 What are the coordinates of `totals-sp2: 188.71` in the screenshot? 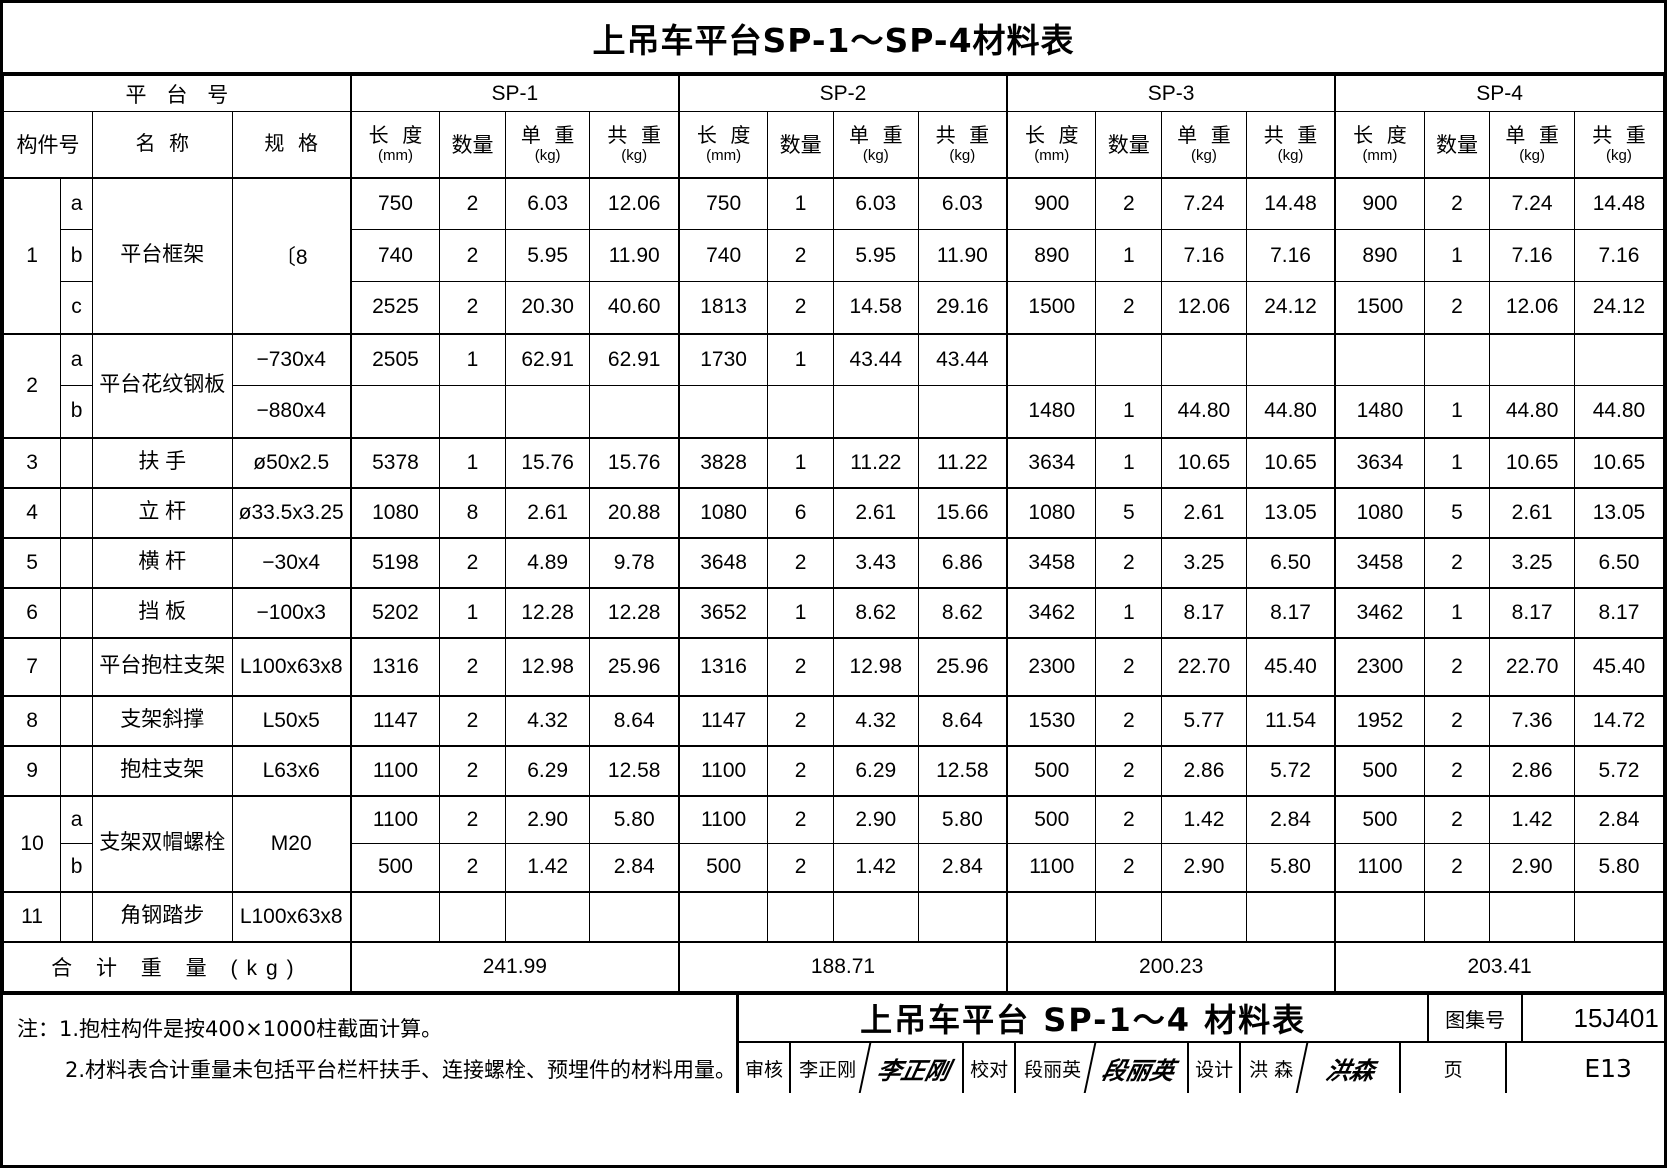 It's located at (842, 966).